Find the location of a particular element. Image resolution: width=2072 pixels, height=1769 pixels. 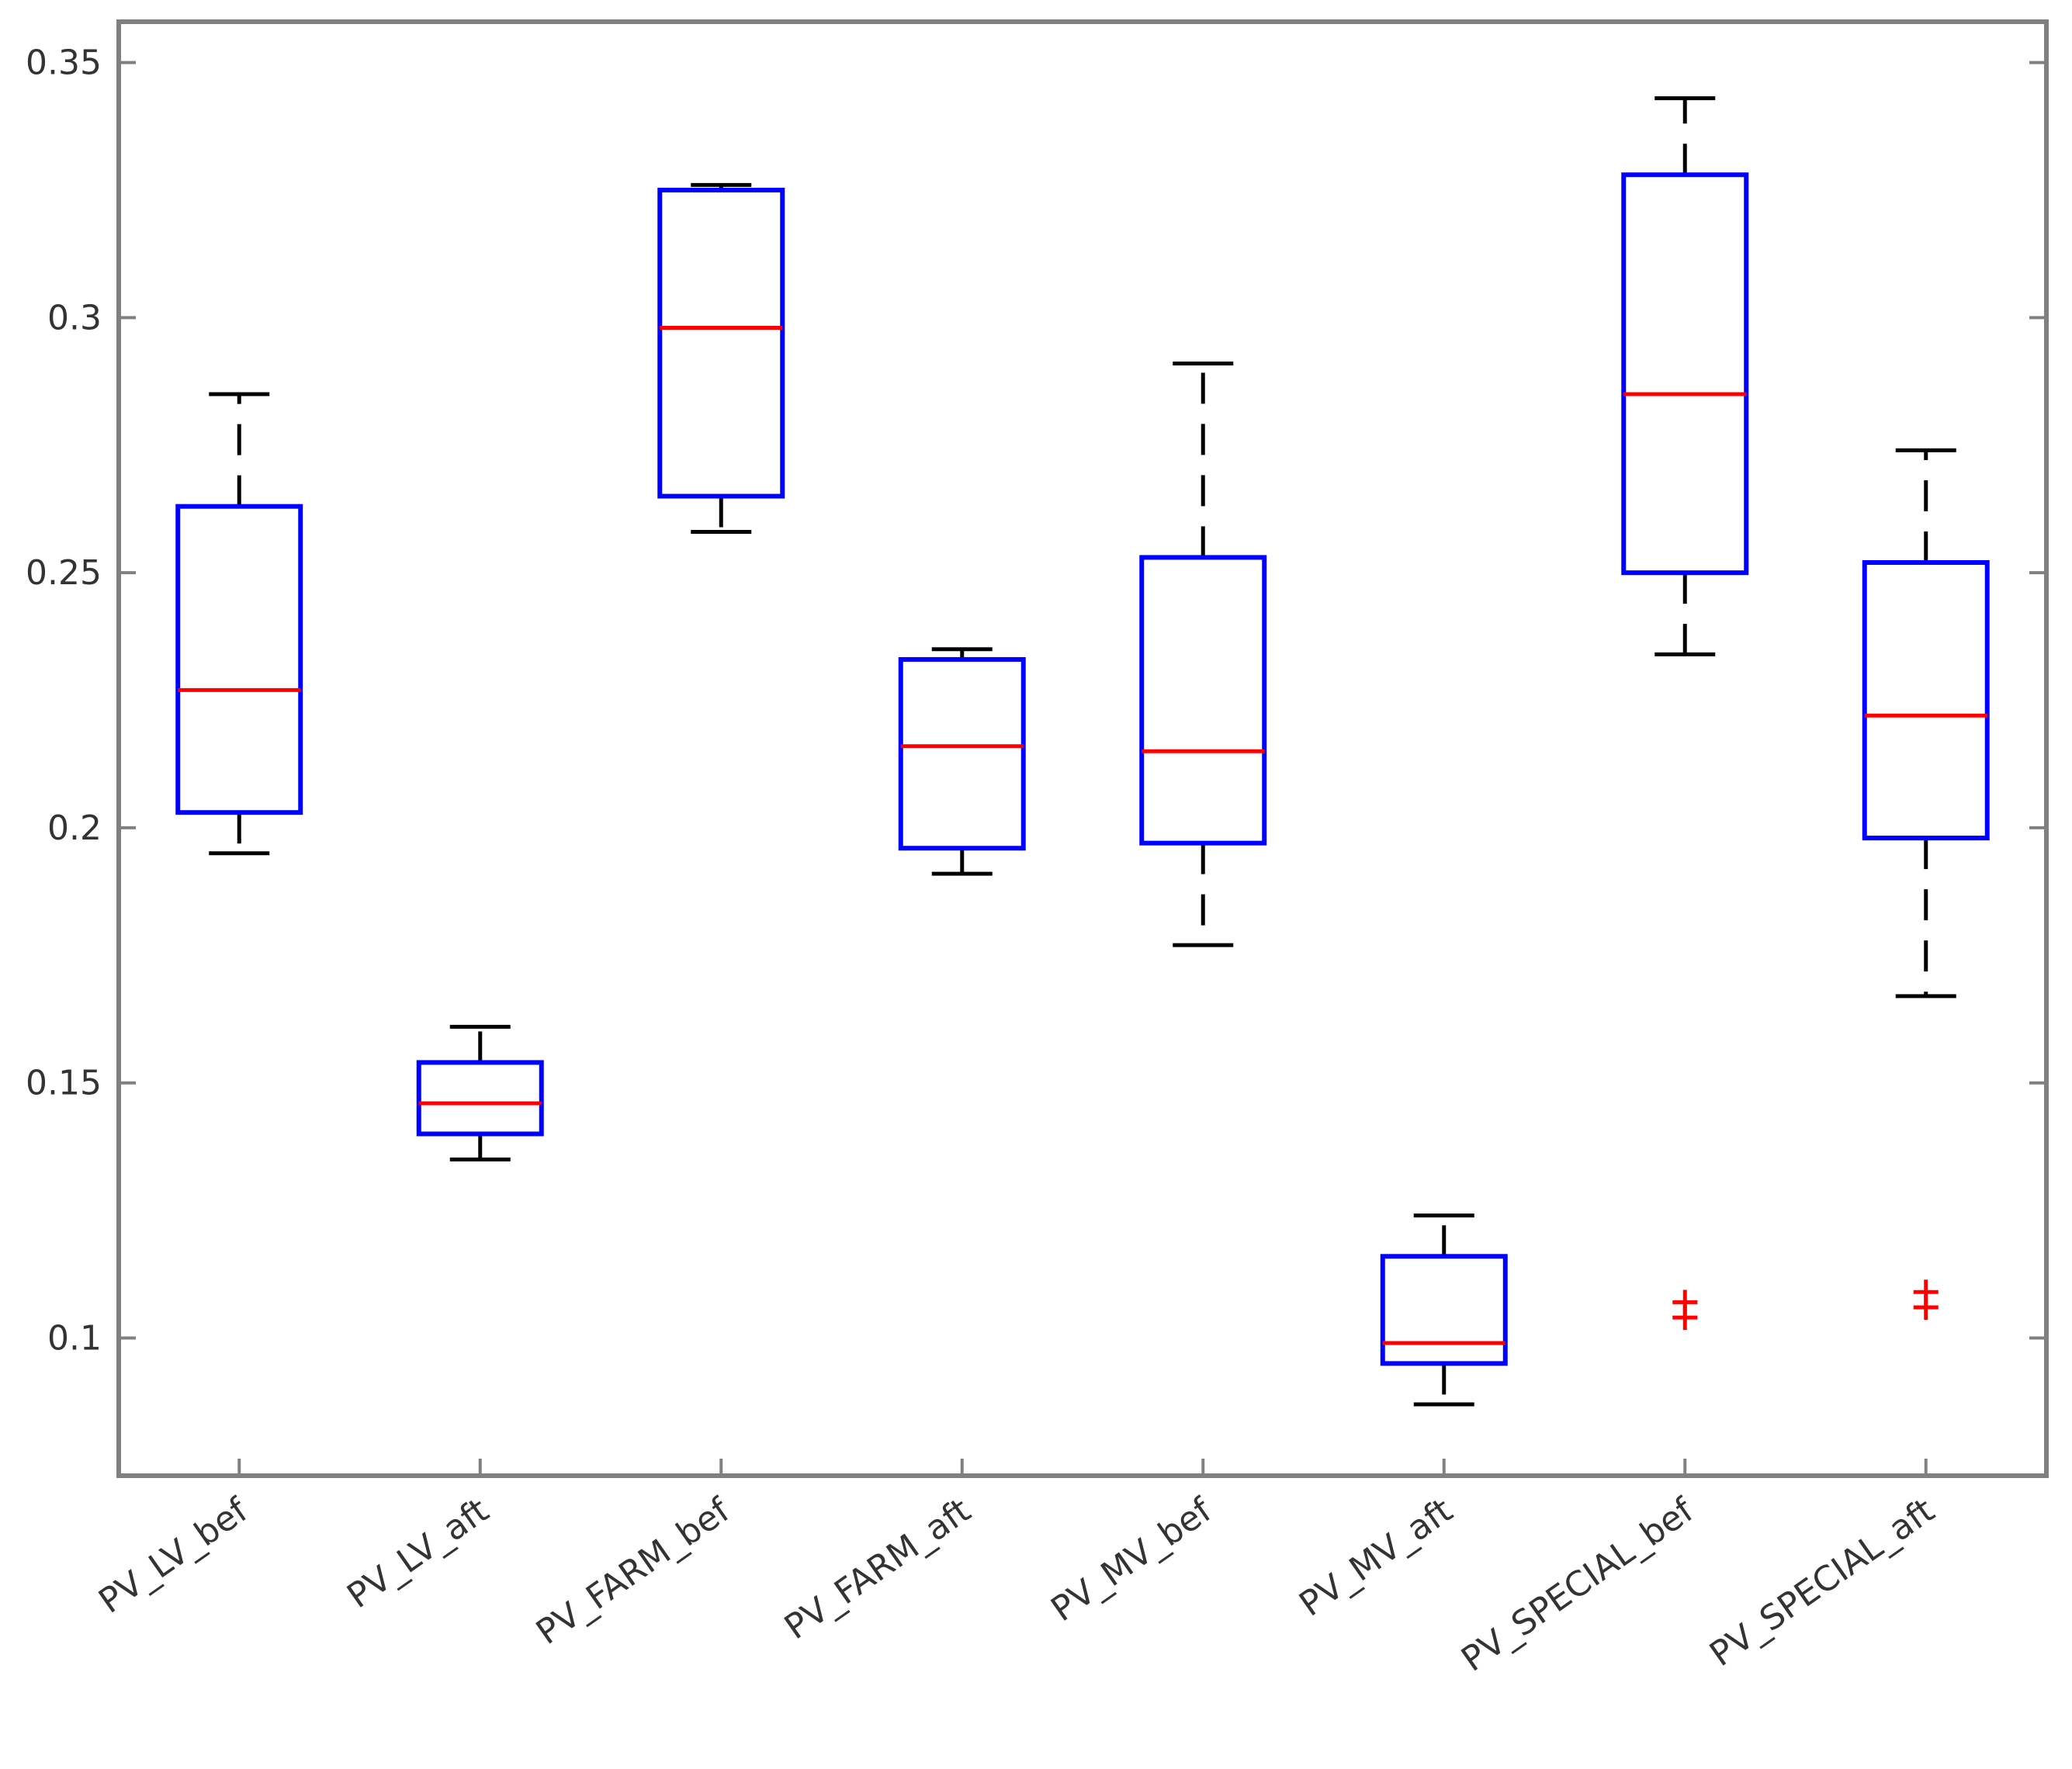

x-tick-label: PV_LV_aft is located at coordinates (418, 1553).